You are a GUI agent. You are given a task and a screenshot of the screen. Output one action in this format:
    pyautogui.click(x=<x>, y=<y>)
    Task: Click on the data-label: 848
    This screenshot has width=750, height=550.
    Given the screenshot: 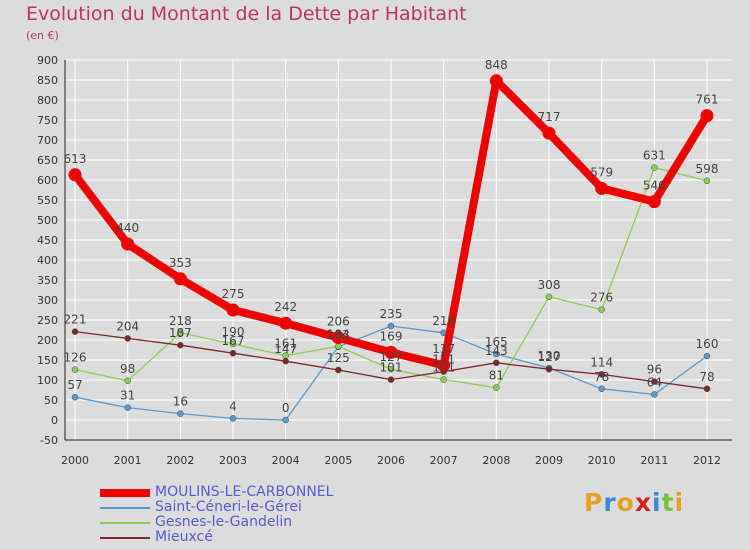 What is the action you would take?
    pyautogui.click(x=496, y=65)
    